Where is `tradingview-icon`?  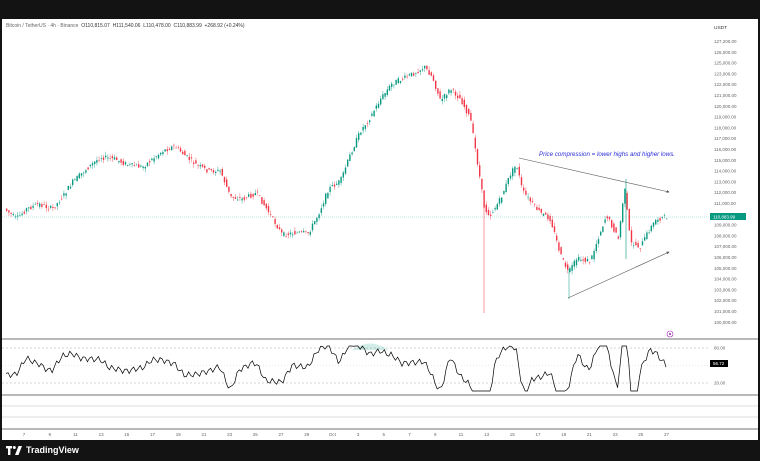
tradingview-icon is located at coordinates (14, 450).